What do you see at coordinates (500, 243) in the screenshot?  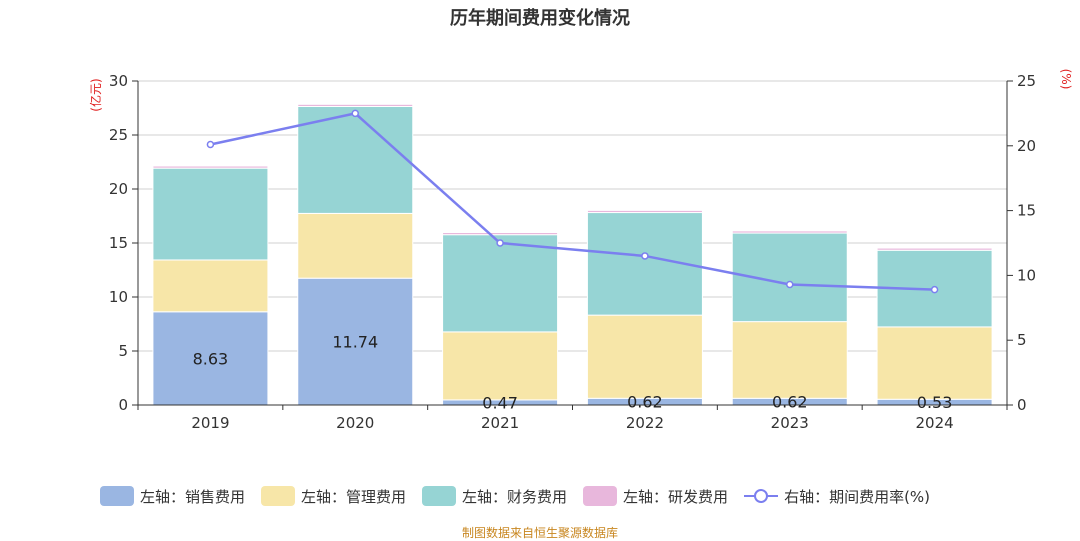 I see `rate-point-2021` at bounding box center [500, 243].